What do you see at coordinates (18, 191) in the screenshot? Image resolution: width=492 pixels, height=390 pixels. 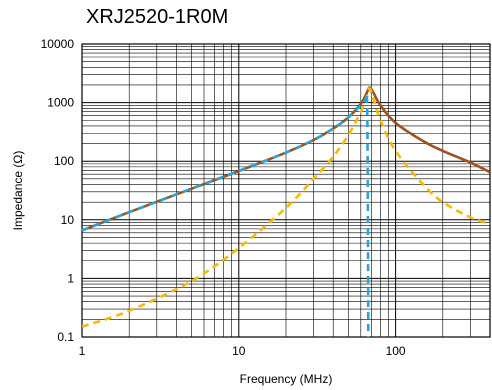 I see `y-axis-label: Impedance (Ω)` at bounding box center [18, 191].